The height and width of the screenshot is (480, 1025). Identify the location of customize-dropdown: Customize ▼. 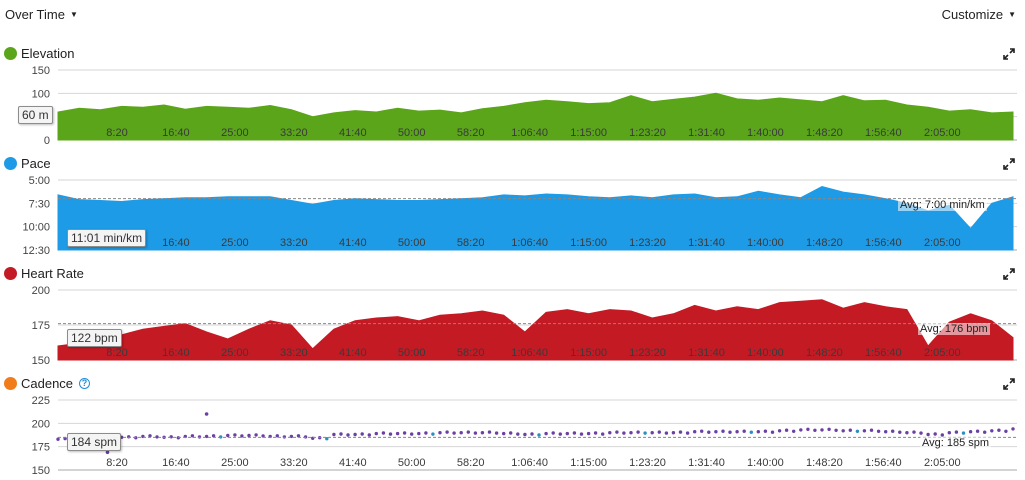
(979, 14).